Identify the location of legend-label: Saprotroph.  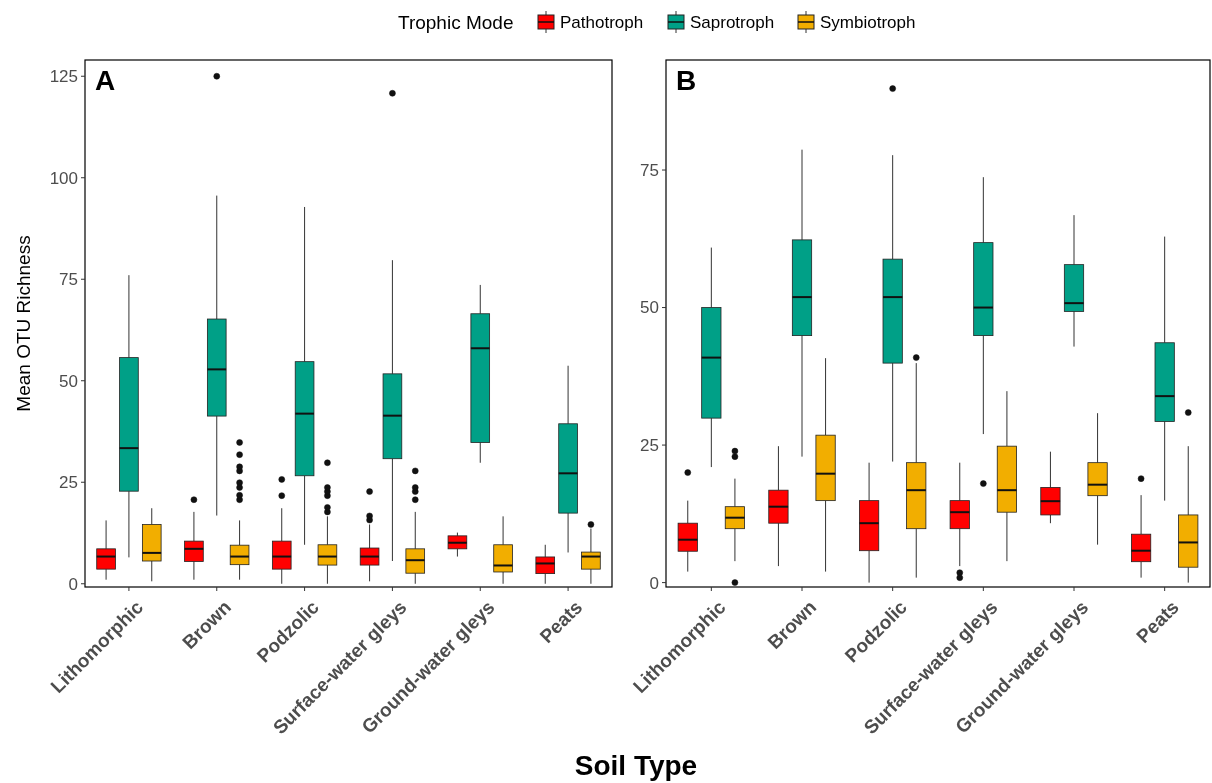
(732, 22).